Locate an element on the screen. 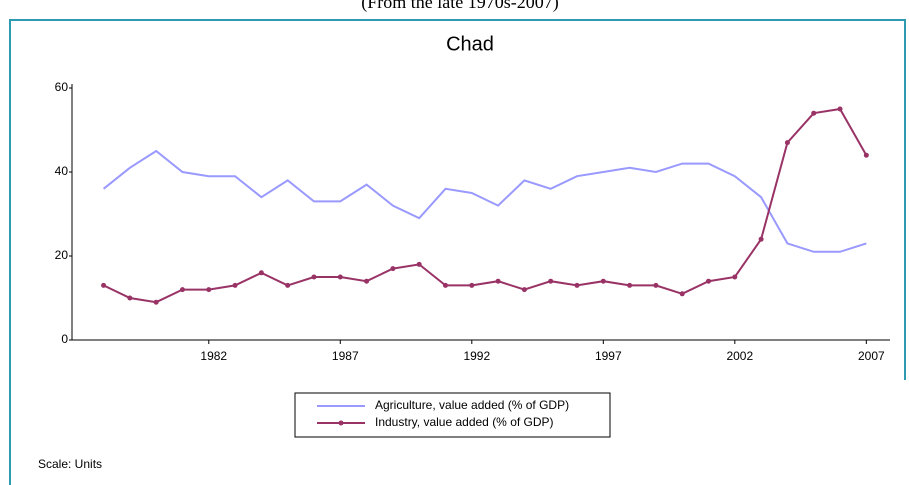  legend-box is located at coordinates (452, 415).